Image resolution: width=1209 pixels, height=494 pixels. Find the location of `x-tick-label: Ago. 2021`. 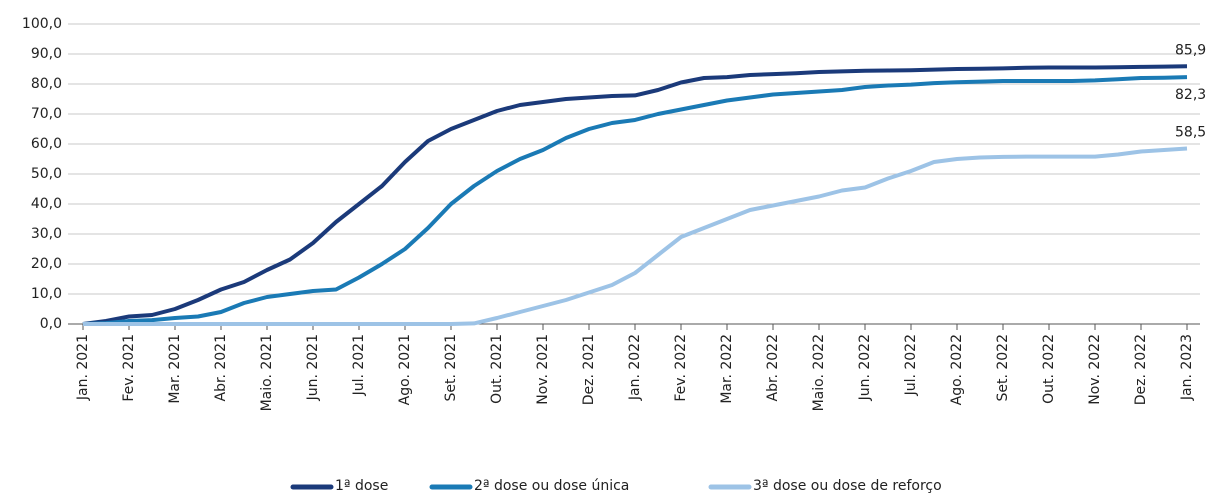

x-tick-label: Ago. 2021 is located at coordinates (405, 369).